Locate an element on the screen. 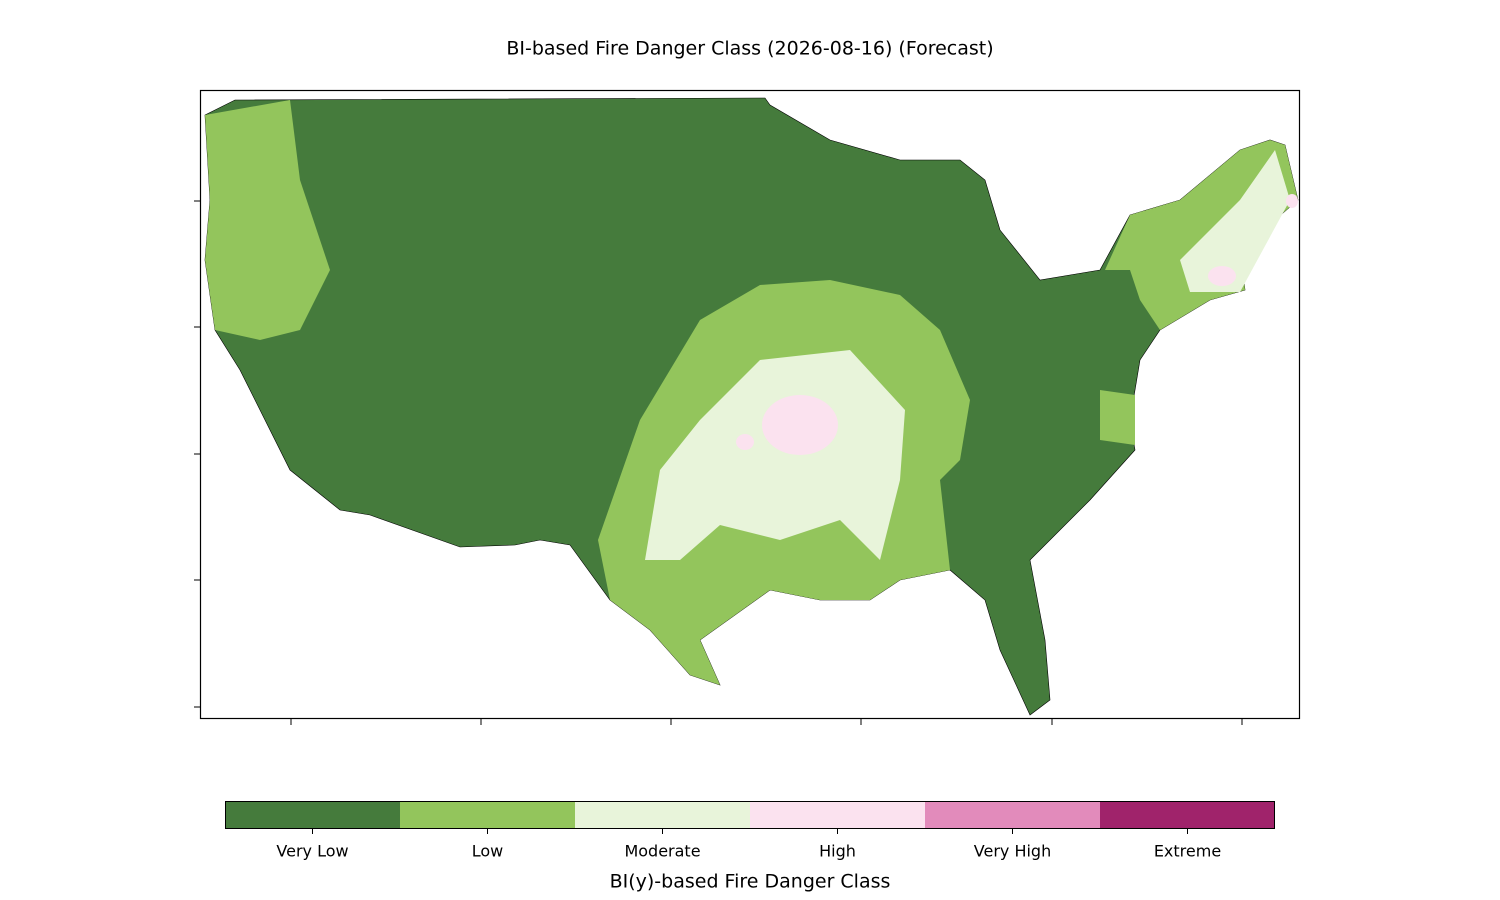 This screenshot has width=1500, height=900. colorbar-frame is located at coordinates (750, 815).